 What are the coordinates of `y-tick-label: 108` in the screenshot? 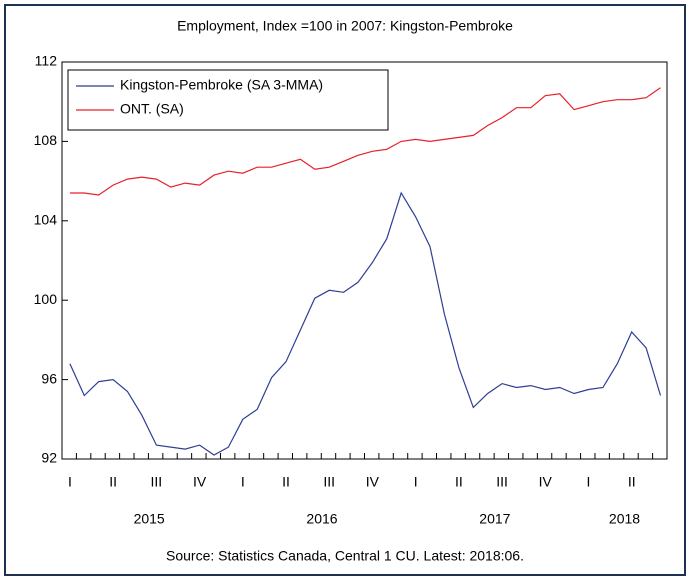 It's located at (46, 140).